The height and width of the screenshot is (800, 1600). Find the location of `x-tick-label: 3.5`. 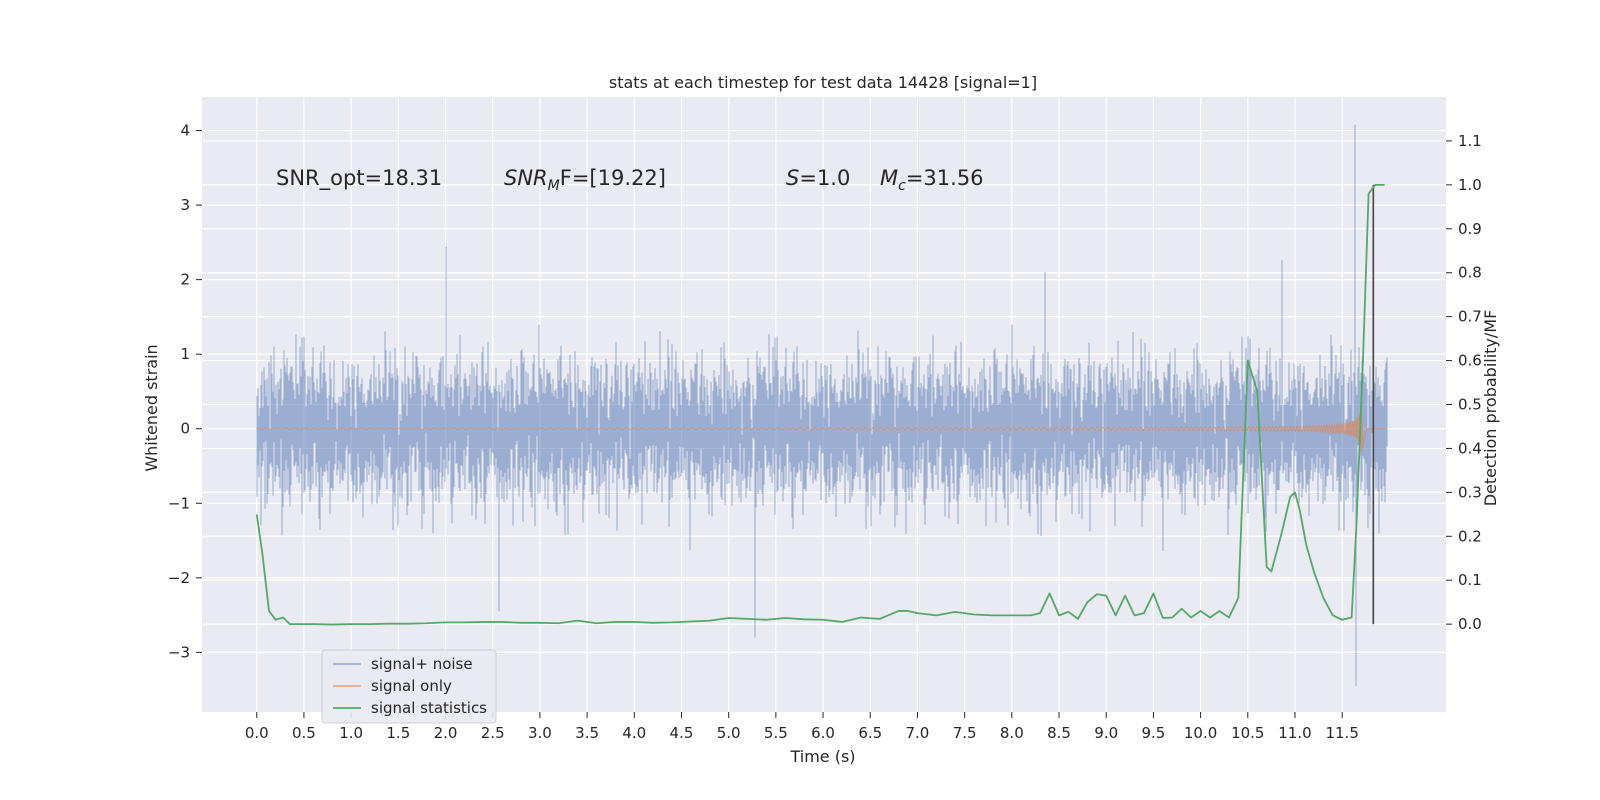

x-tick-label: 3.5 is located at coordinates (587, 733).